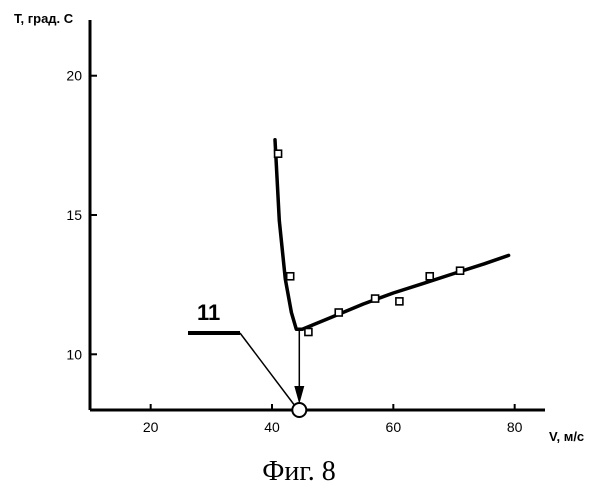  I want to click on reference-leader-line, so click(267, 369).